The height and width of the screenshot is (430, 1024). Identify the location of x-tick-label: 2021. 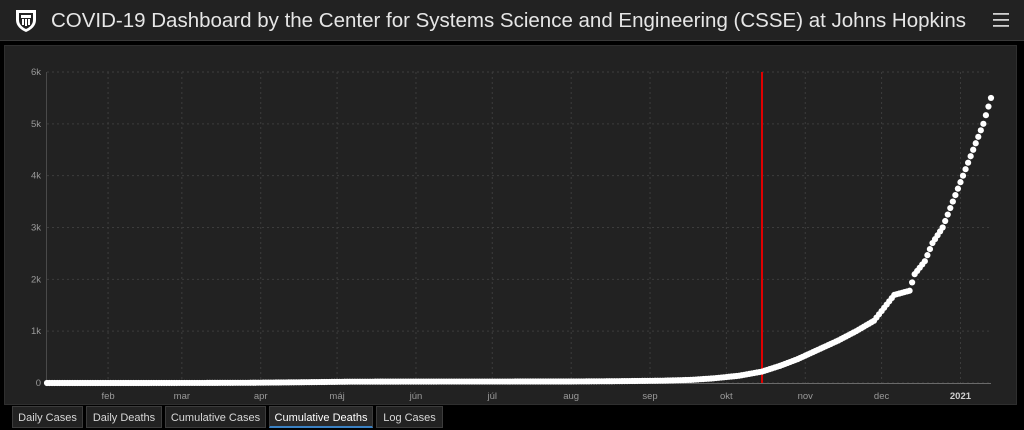
(961, 396).